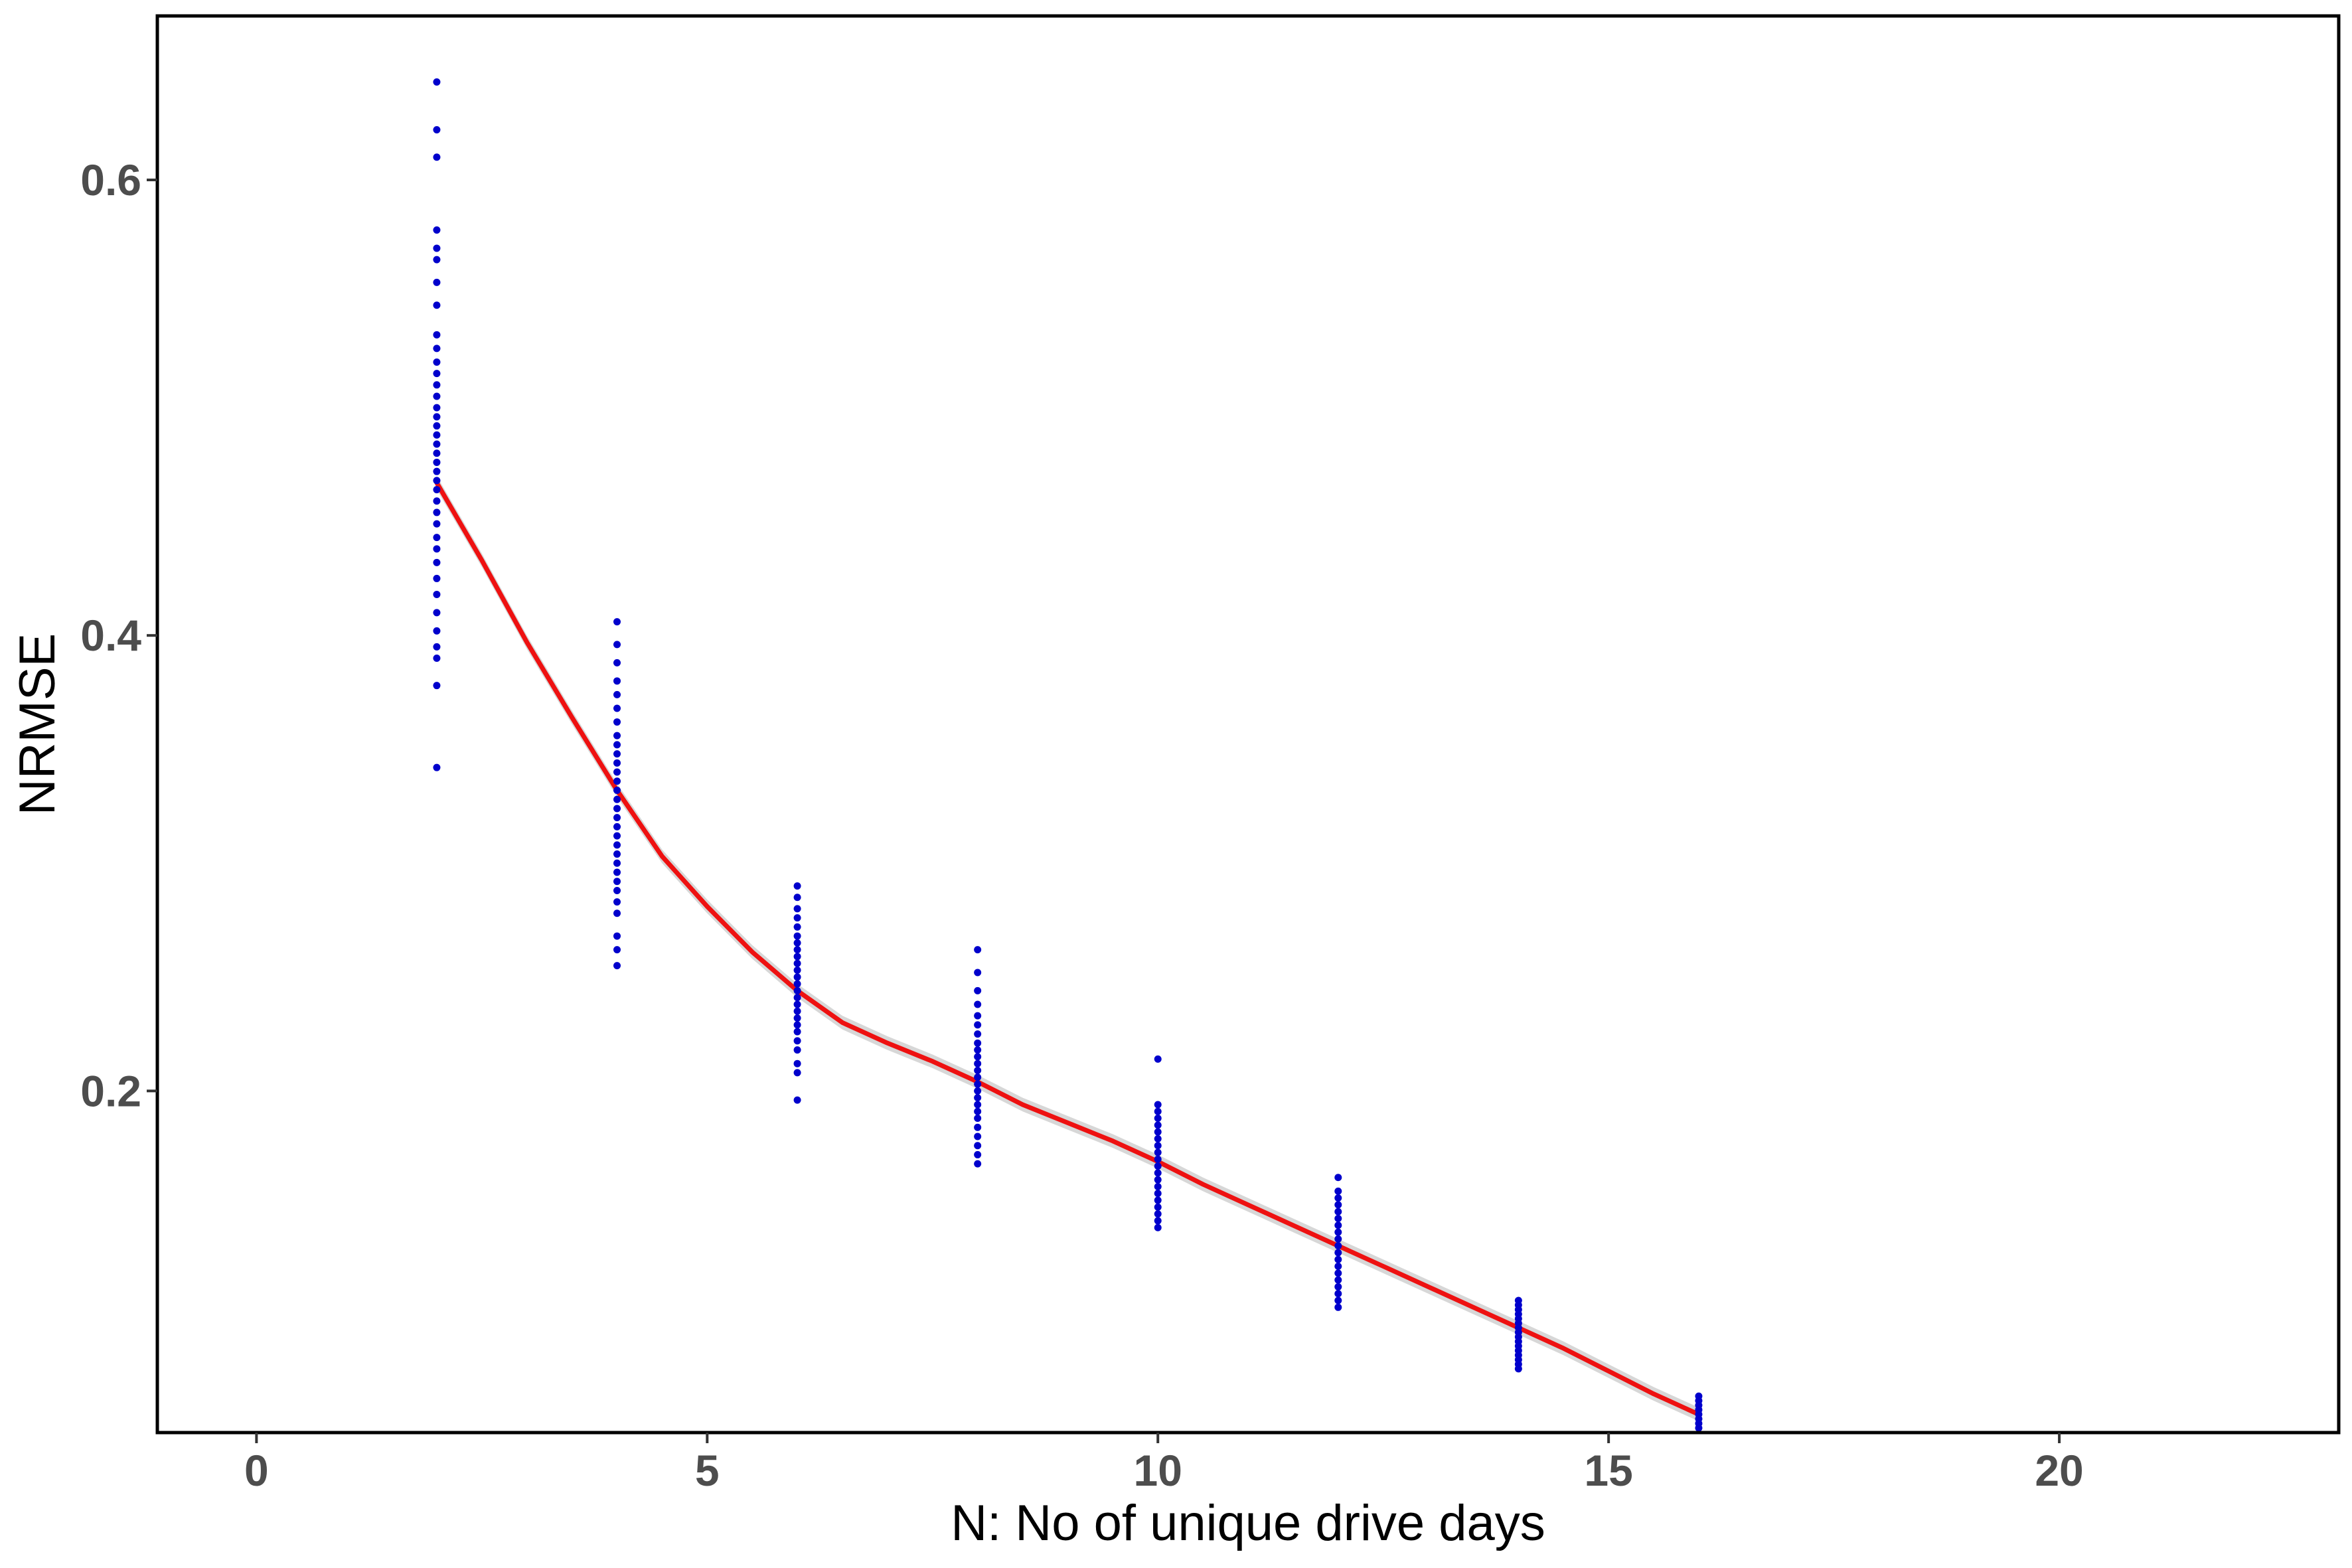 This screenshot has width=2352, height=1568. I want to click on y-tick-label: 0.2, so click(111, 1090).